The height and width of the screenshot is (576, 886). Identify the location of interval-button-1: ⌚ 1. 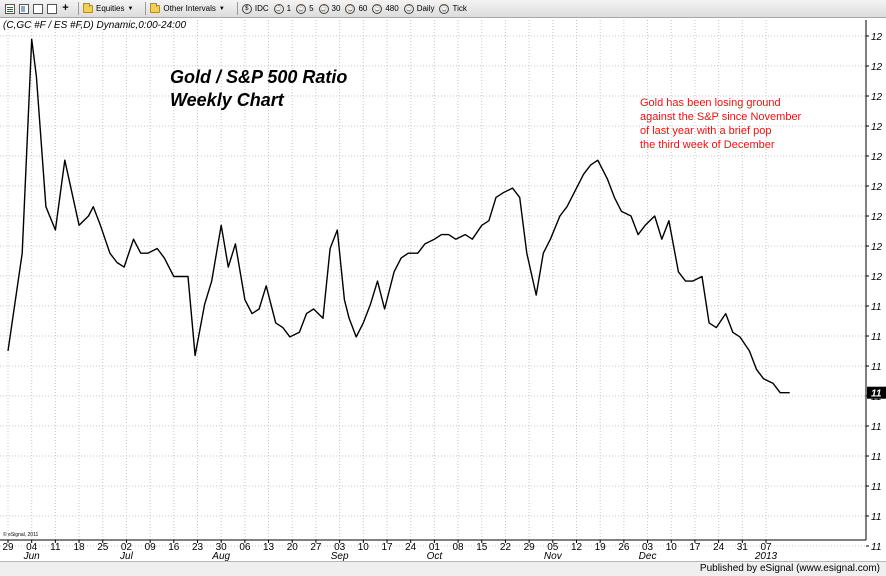
(282, 8).